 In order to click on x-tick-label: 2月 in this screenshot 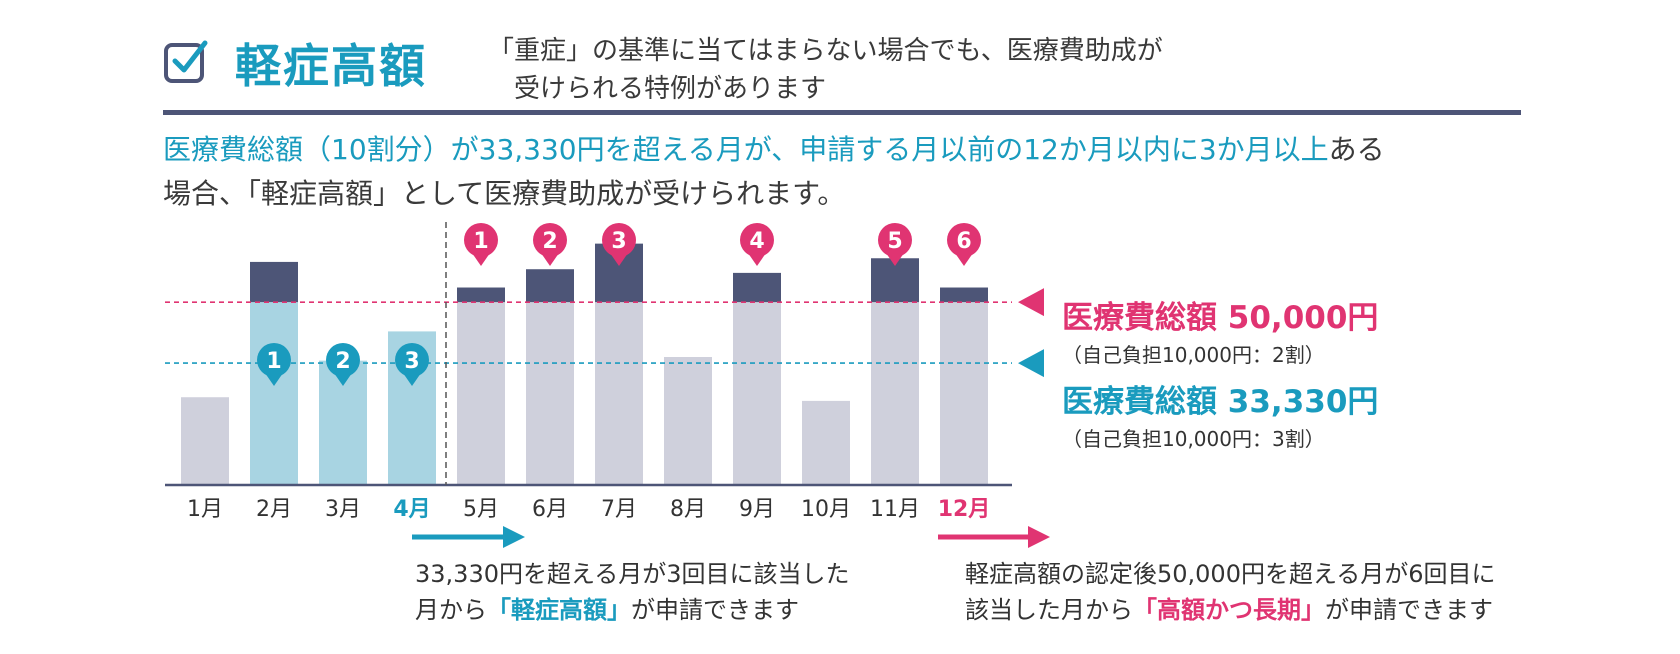, I will do `click(274, 509)`.